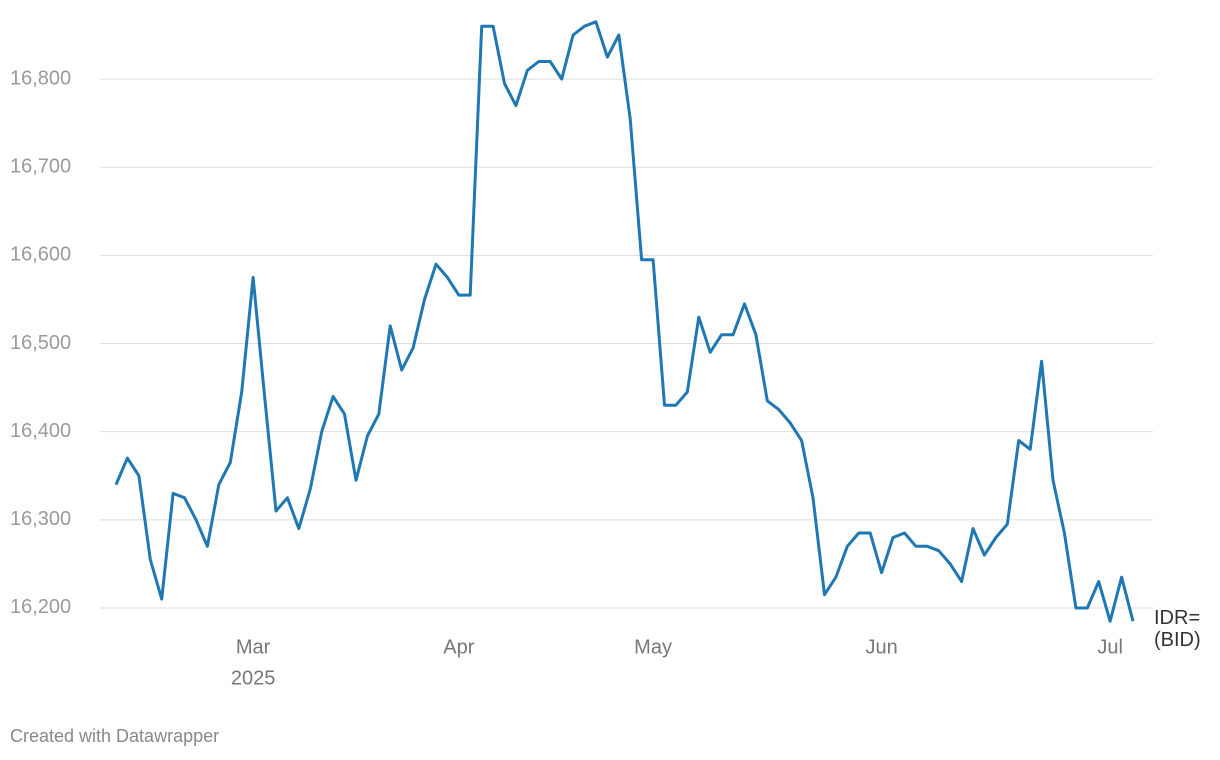 This screenshot has height=760, width=1220. I want to click on source-note: Created with Datawrapper, so click(114, 736).